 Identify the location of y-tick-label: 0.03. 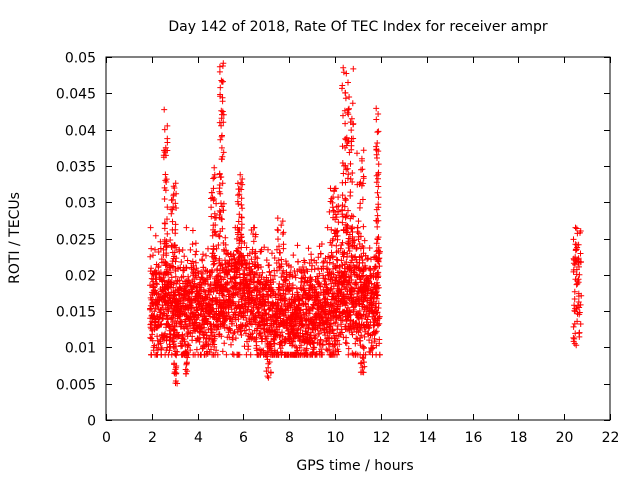
(80, 204).